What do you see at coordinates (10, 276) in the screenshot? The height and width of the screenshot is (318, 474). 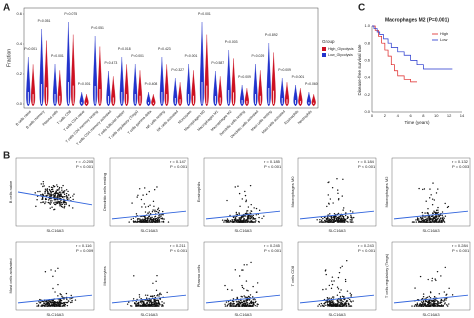 I see `y-axis-label: Mast cells activated` at bounding box center [10, 276].